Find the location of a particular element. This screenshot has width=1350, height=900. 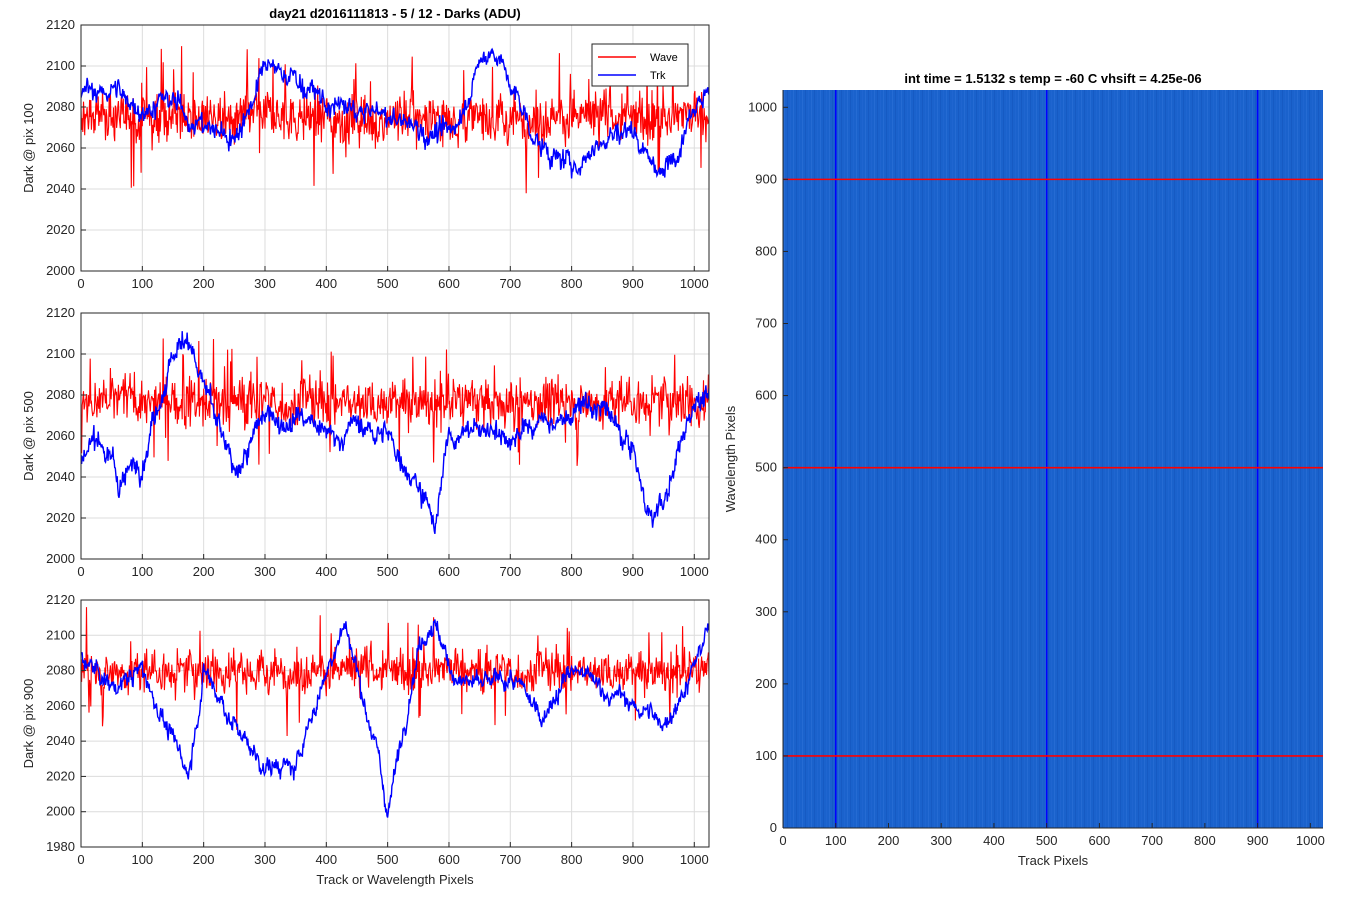

y-tick-label: 0 is located at coordinates (773, 827).